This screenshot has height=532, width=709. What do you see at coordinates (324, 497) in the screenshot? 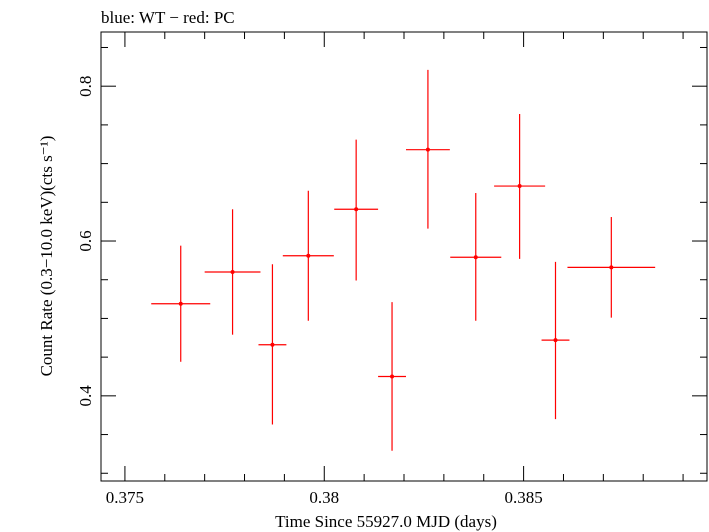
I see `x-tick-label: 0.38` at bounding box center [324, 497].